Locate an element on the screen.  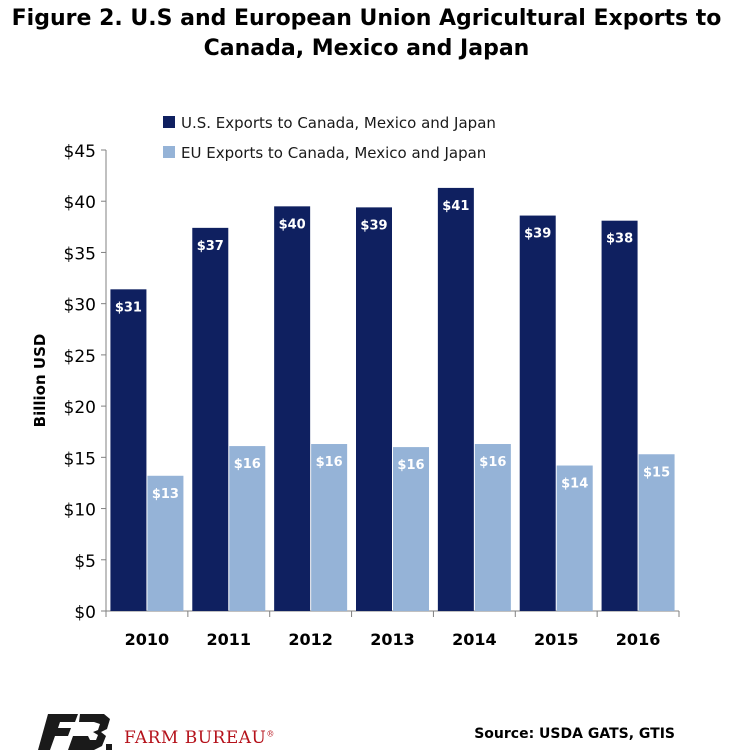
y-tick-label: $30 is located at coordinates (80, 306).